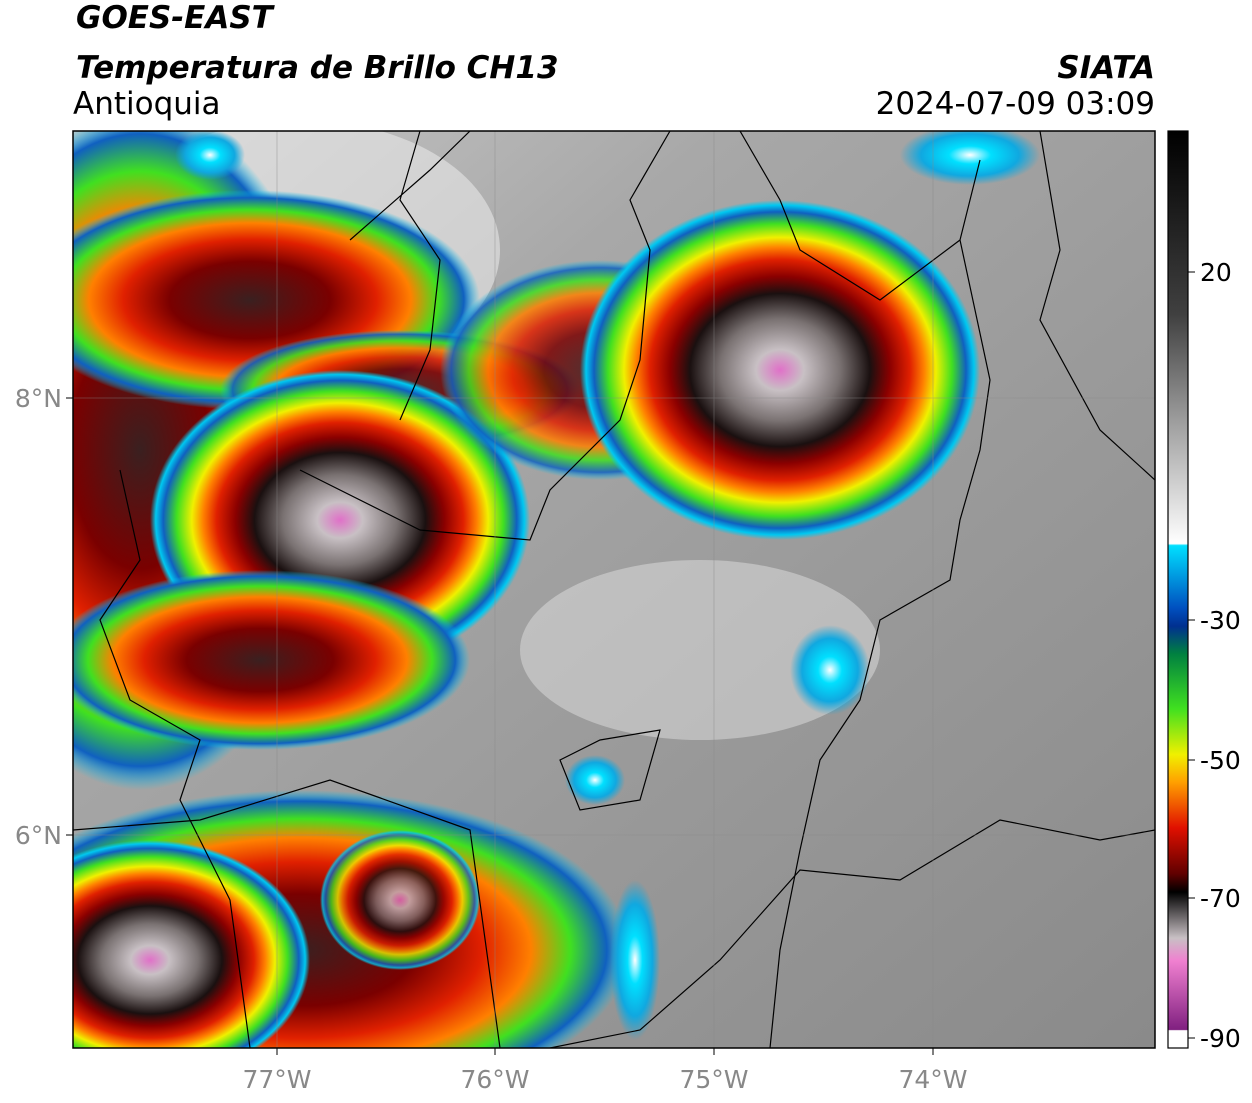 Image resolution: width=1252 pixels, height=1103 pixels. I want to click on product-title: Temperatura de Brillo CH13, so click(317, 68).